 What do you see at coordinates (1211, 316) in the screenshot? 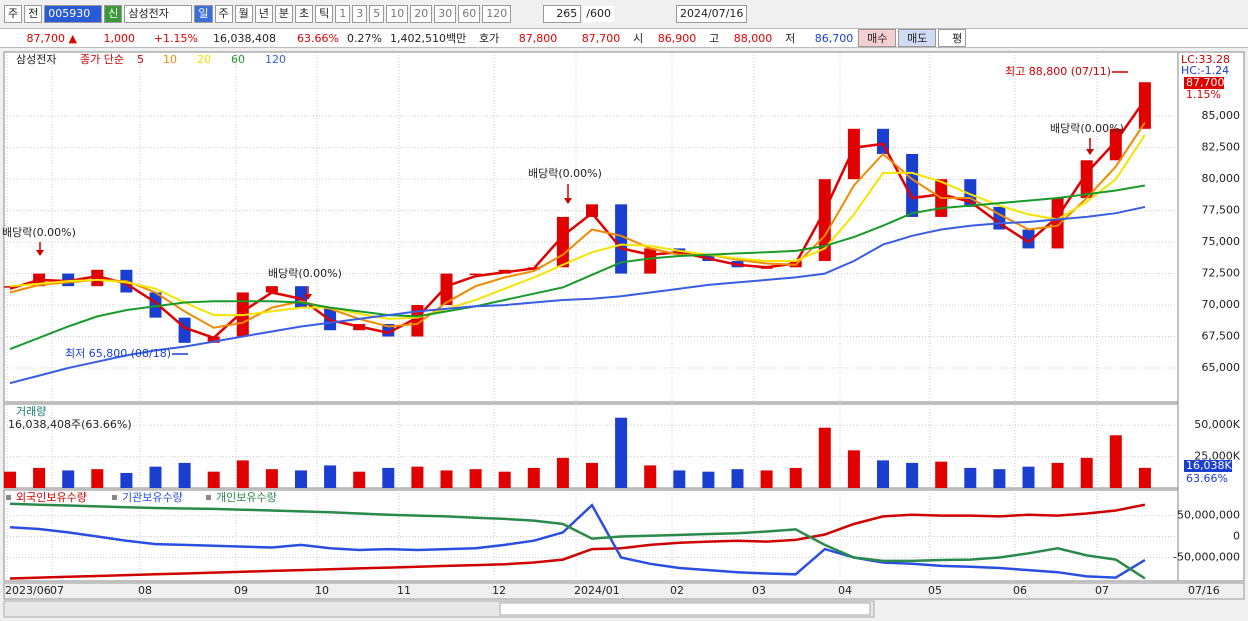
I see `axis-panel` at bounding box center [1211, 316].